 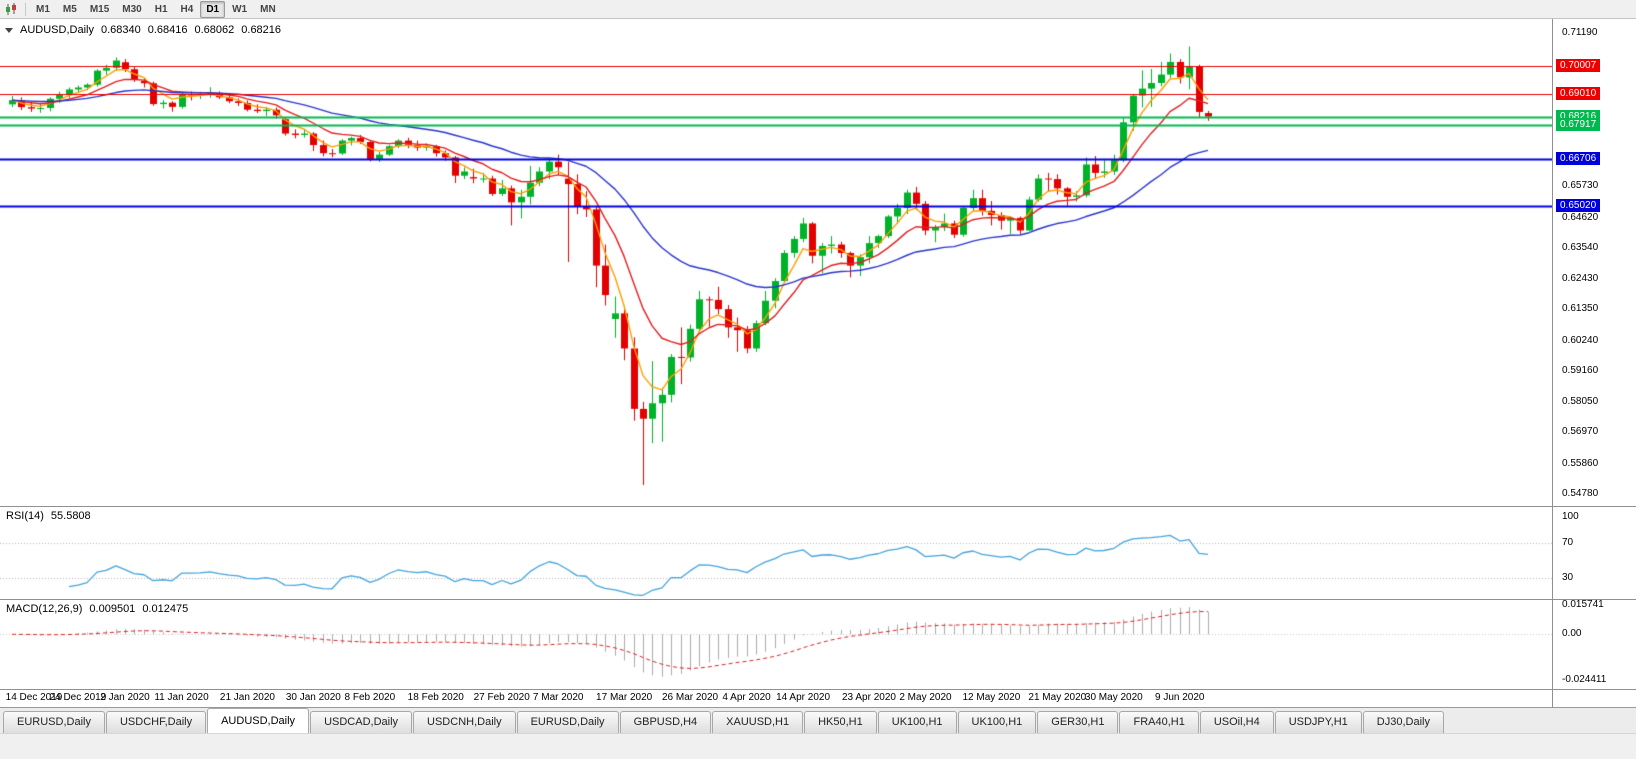 What do you see at coordinates (435, 697) in the screenshot?
I see `date-tick: 18 Feb 2020` at bounding box center [435, 697].